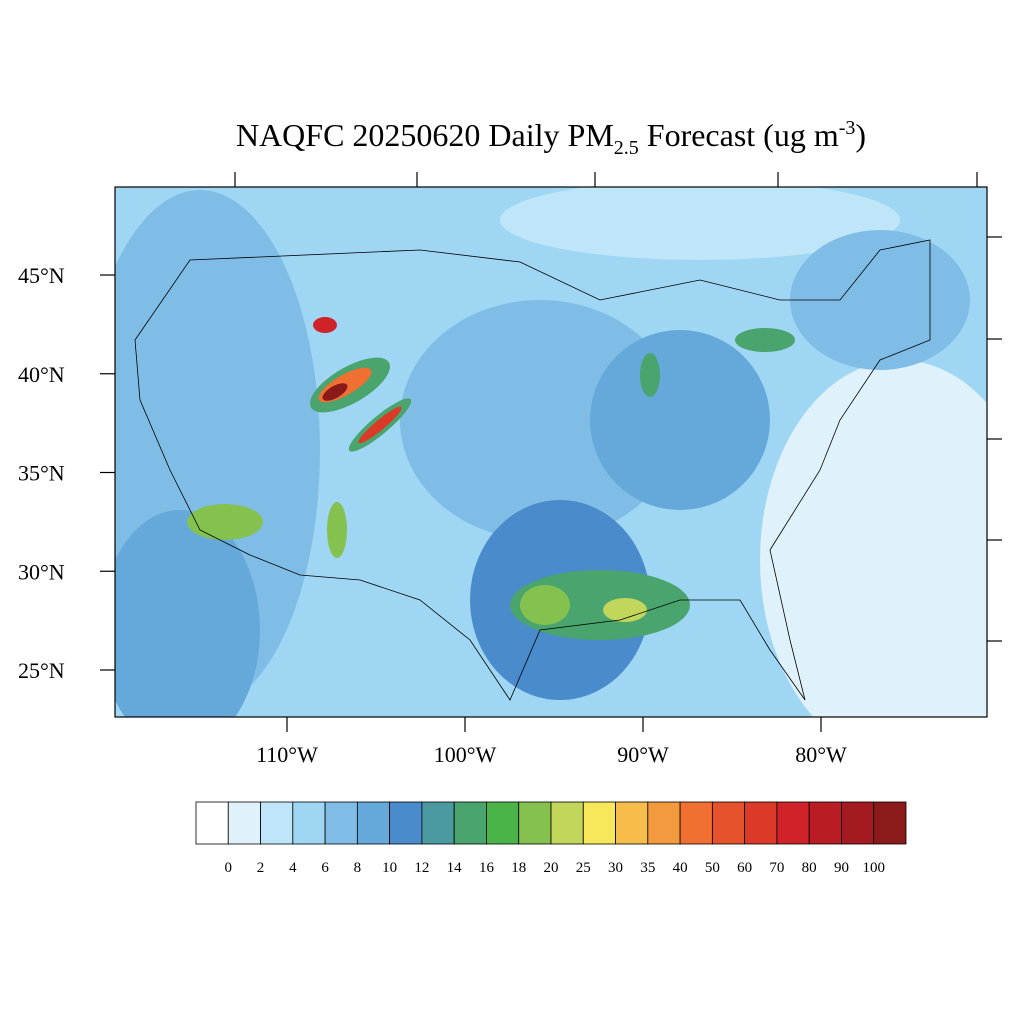 Image resolution: width=1024 pixels, height=1024 pixels. Describe the element at coordinates (261, 868) in the screenshot. I see `colorbar-label: 2` at that location.